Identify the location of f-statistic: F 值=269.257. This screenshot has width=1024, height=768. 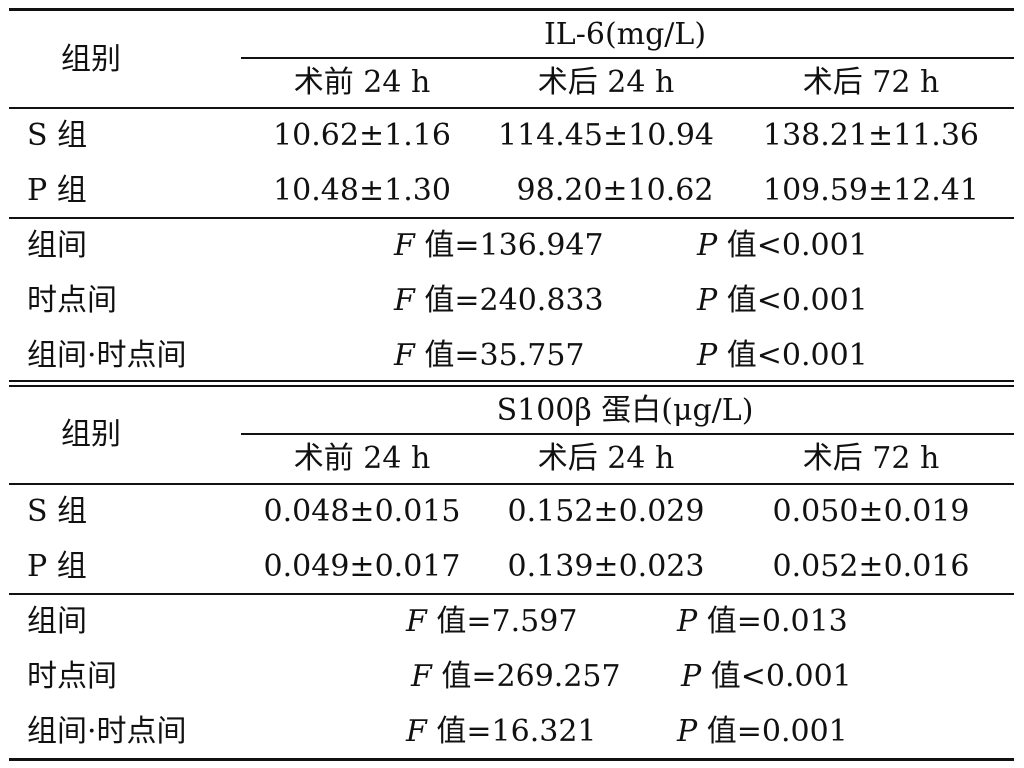
(516, 676).